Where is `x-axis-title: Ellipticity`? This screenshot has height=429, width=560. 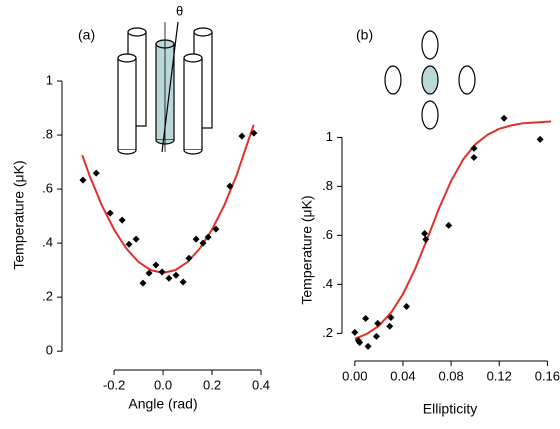
x-axis-title: Ellipticity is located at coordinates (450, 409).